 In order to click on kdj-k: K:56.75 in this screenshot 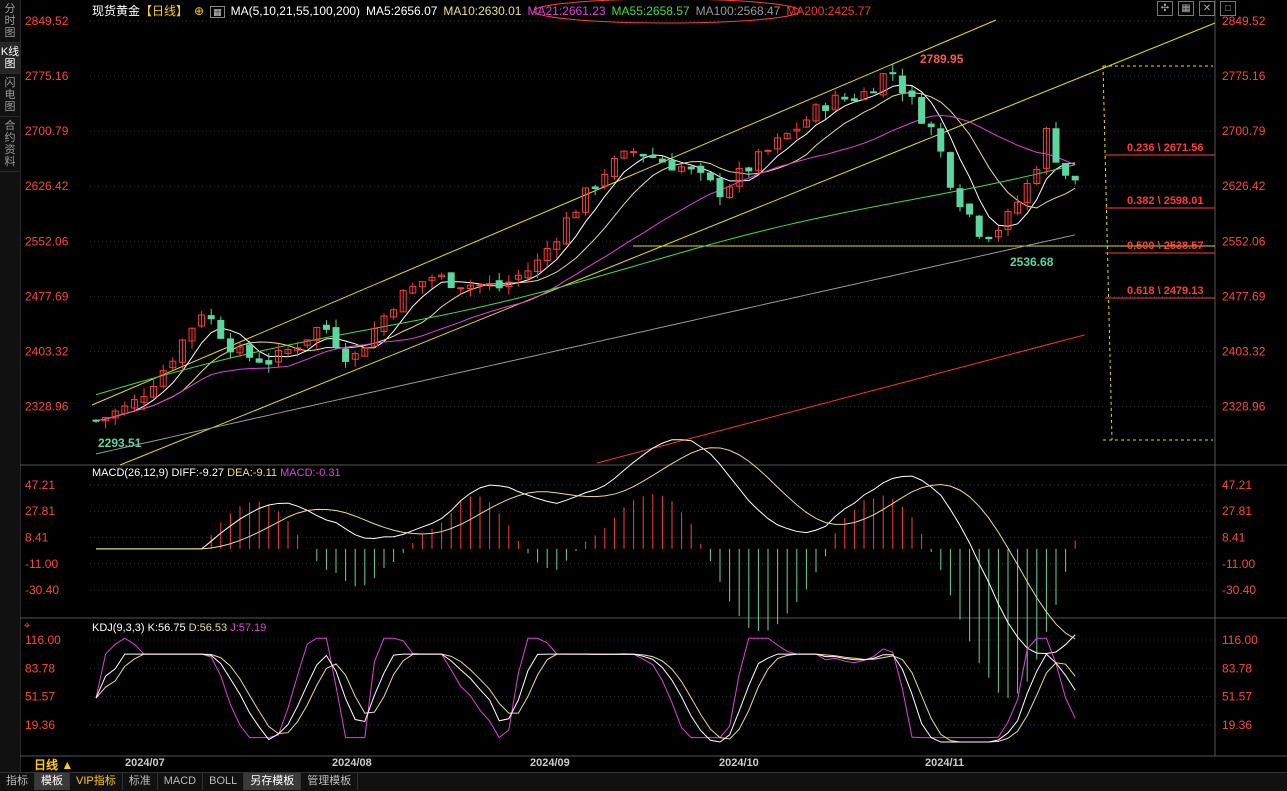, I will do `click(166, 628)`.